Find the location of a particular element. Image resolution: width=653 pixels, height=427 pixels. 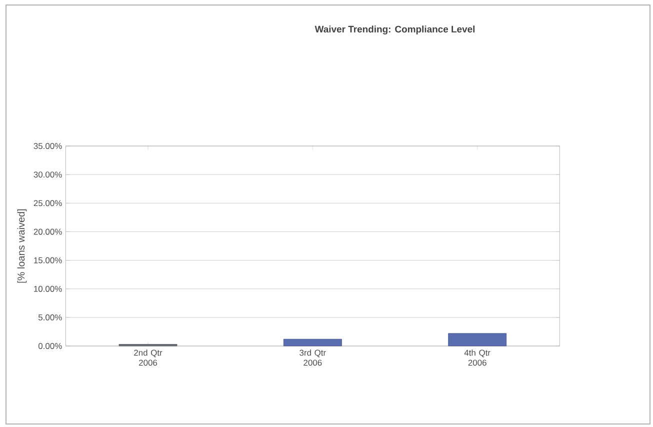

y-tick-label: 20.00% is located at coordinates (48, 231).